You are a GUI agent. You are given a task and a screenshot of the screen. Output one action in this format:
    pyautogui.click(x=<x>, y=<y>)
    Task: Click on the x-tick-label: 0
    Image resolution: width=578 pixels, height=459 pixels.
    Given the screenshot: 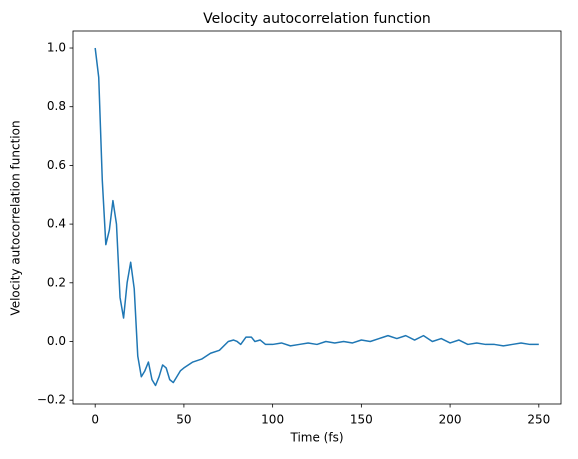 What is the action you would take?
    pyautogui.click(x=95, y=420)
    